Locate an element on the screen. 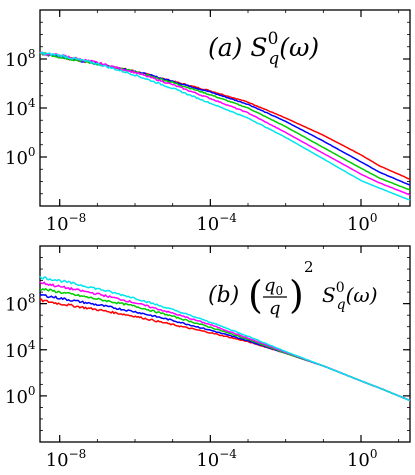 The width and height of the screenshot is (415, 475). panel-b-paren-right: ) is located at coordinates (296, 295).